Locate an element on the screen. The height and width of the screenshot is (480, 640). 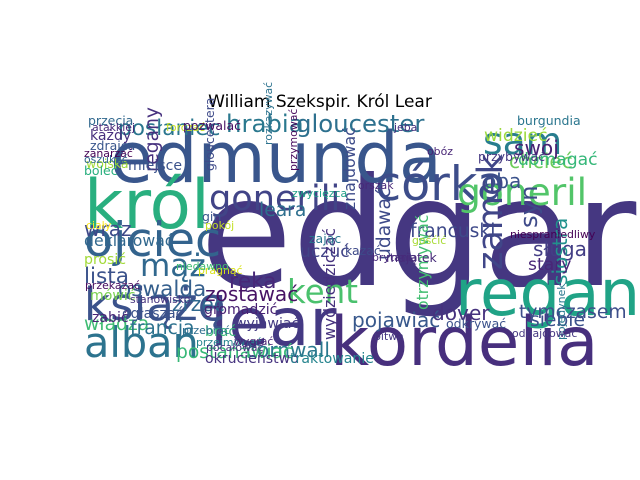
word-49: otrzymywać is located at coordinates (422, 262).